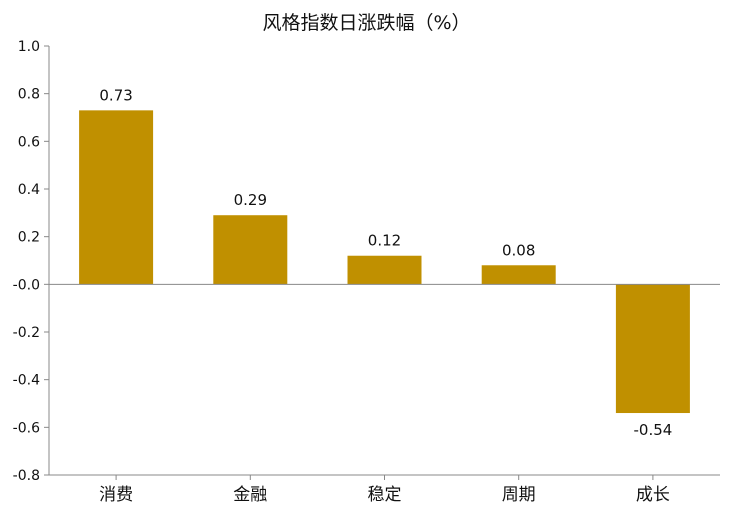  I want to click on data-label: 0.73, so click(115, 95).